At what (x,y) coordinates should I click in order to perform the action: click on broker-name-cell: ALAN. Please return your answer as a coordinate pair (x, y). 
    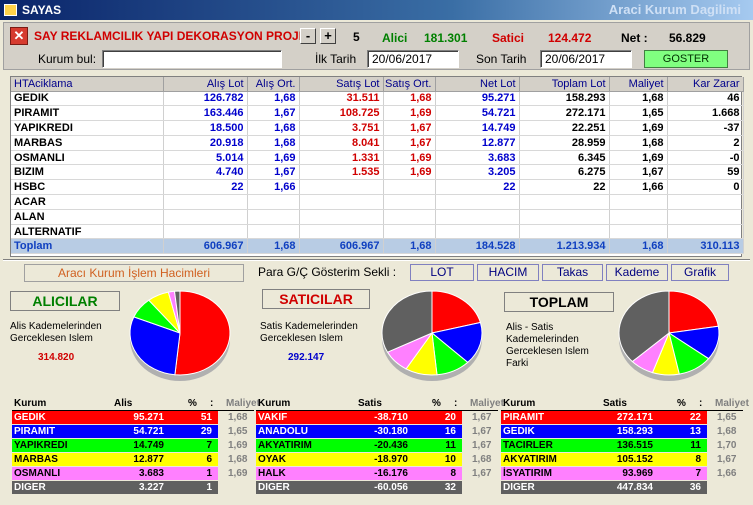
    Looking at the image, I should click on (87, 217).